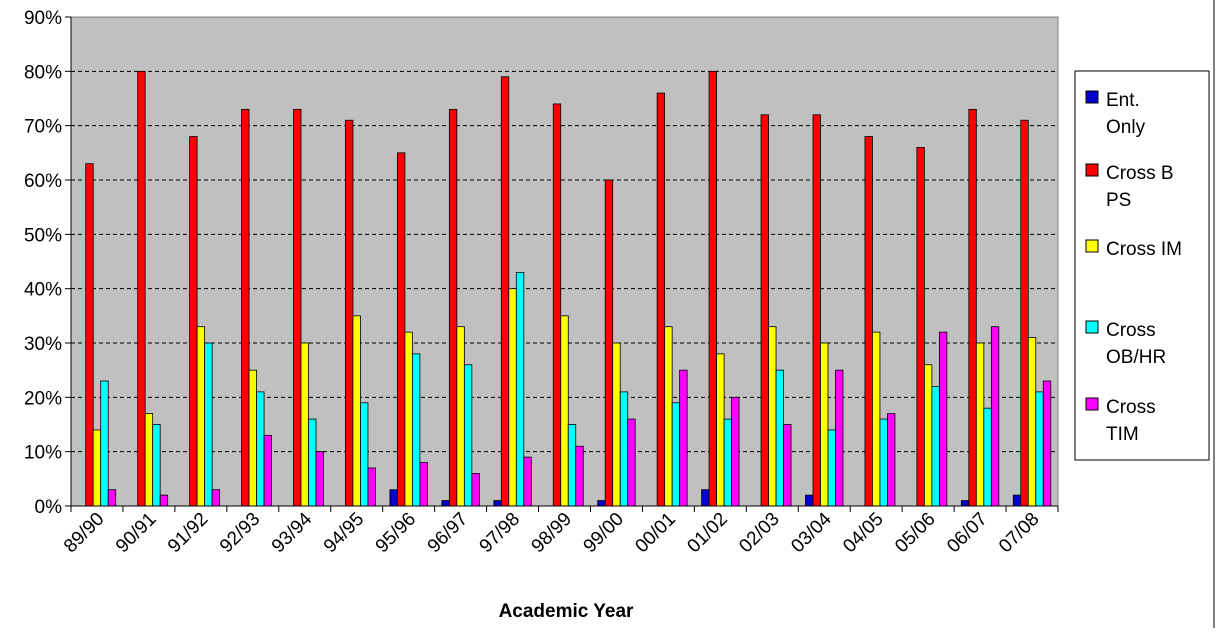 Image resolution: width=1217 pixels, height=633 pixels. I want to click on legend-label: Cross B, so click(1140, 173).